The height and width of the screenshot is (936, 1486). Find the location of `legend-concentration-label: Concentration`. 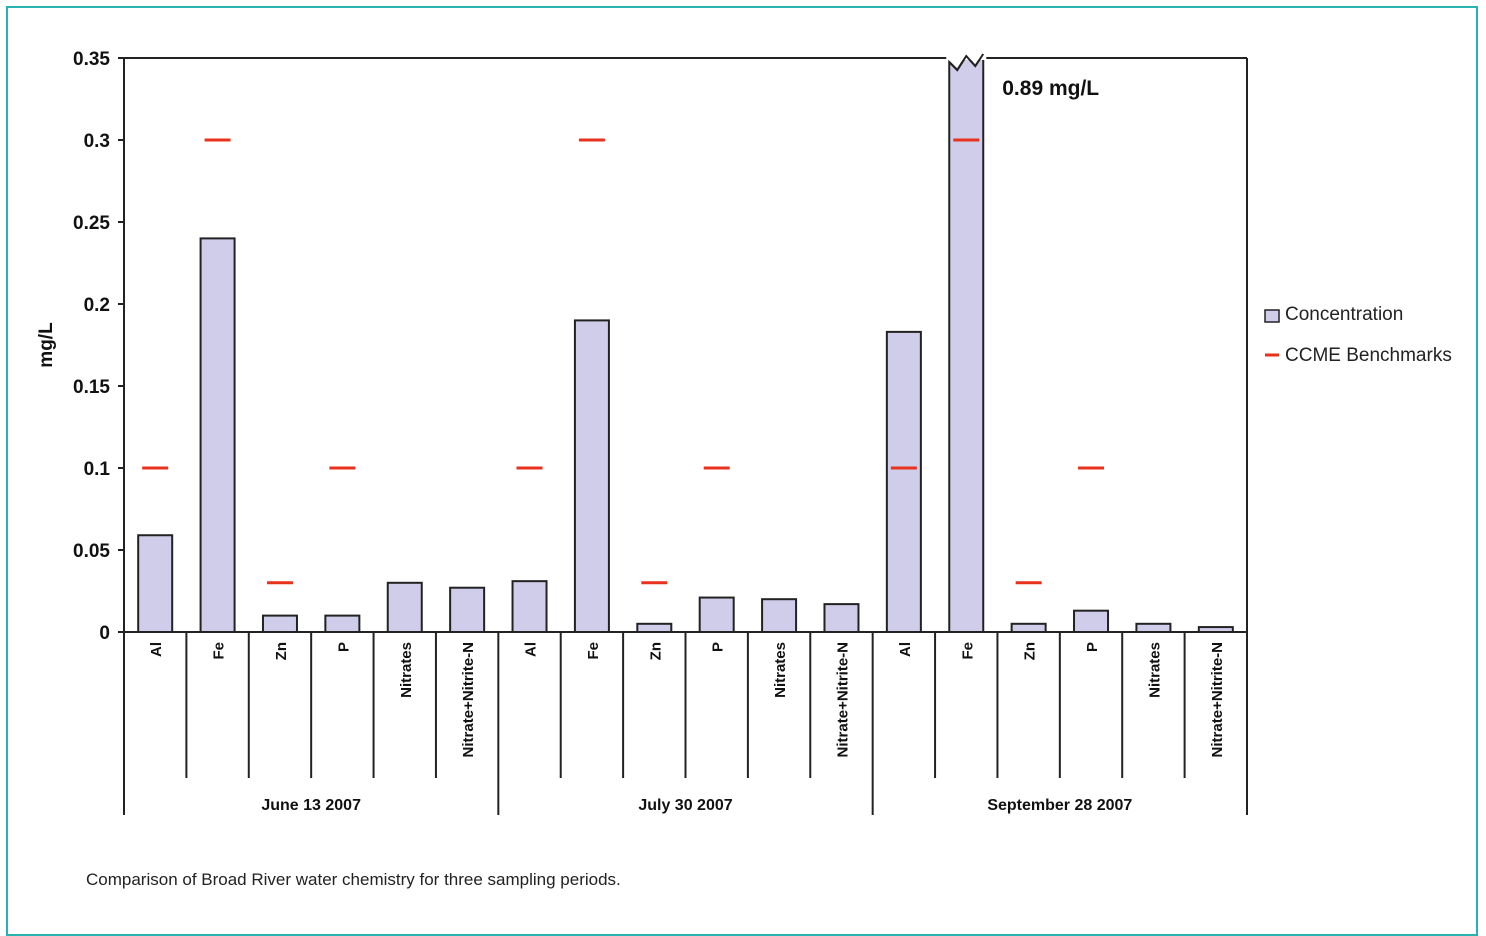

legend-concentration-label: Concentration is located at coordinates (1344, 314).